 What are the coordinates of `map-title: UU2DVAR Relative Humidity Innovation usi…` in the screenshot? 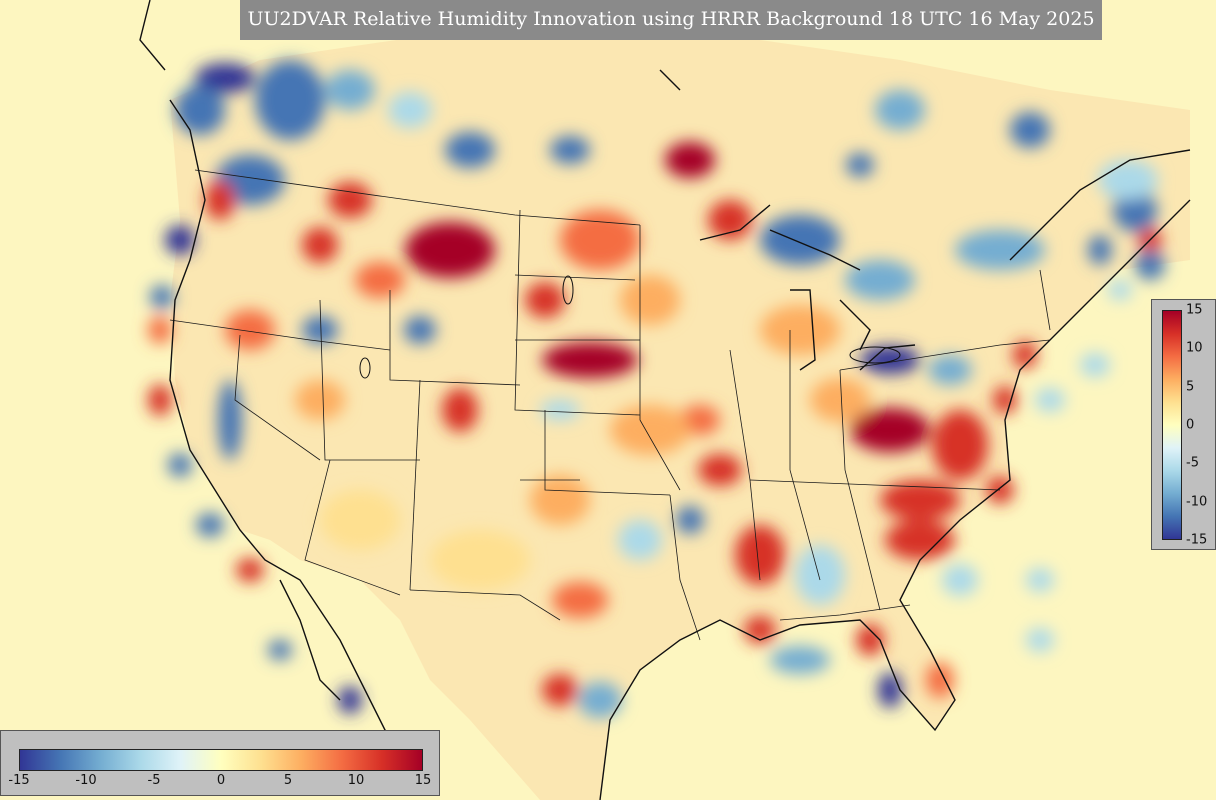 It's located at (671, 20).